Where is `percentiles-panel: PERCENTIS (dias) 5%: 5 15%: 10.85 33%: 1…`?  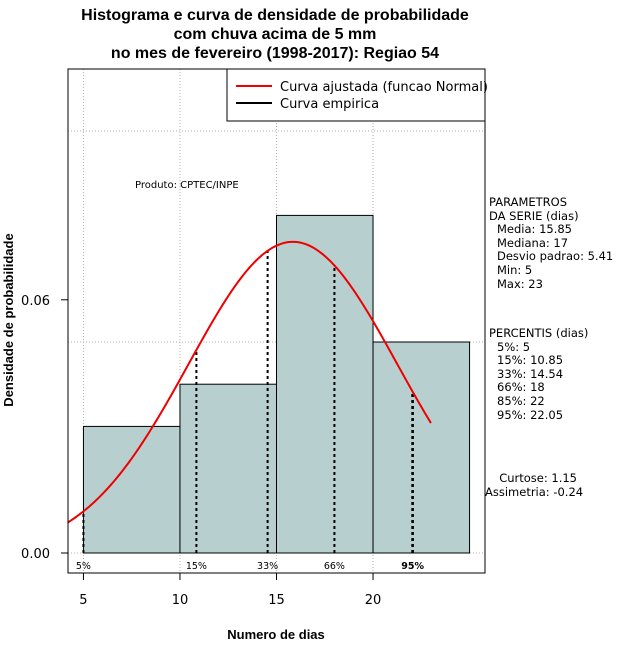
percentiles-panel: PERCENTIS (dias) 5%: 5 15%: 10.85 33%: 1… is located at coordinates (539, 374).